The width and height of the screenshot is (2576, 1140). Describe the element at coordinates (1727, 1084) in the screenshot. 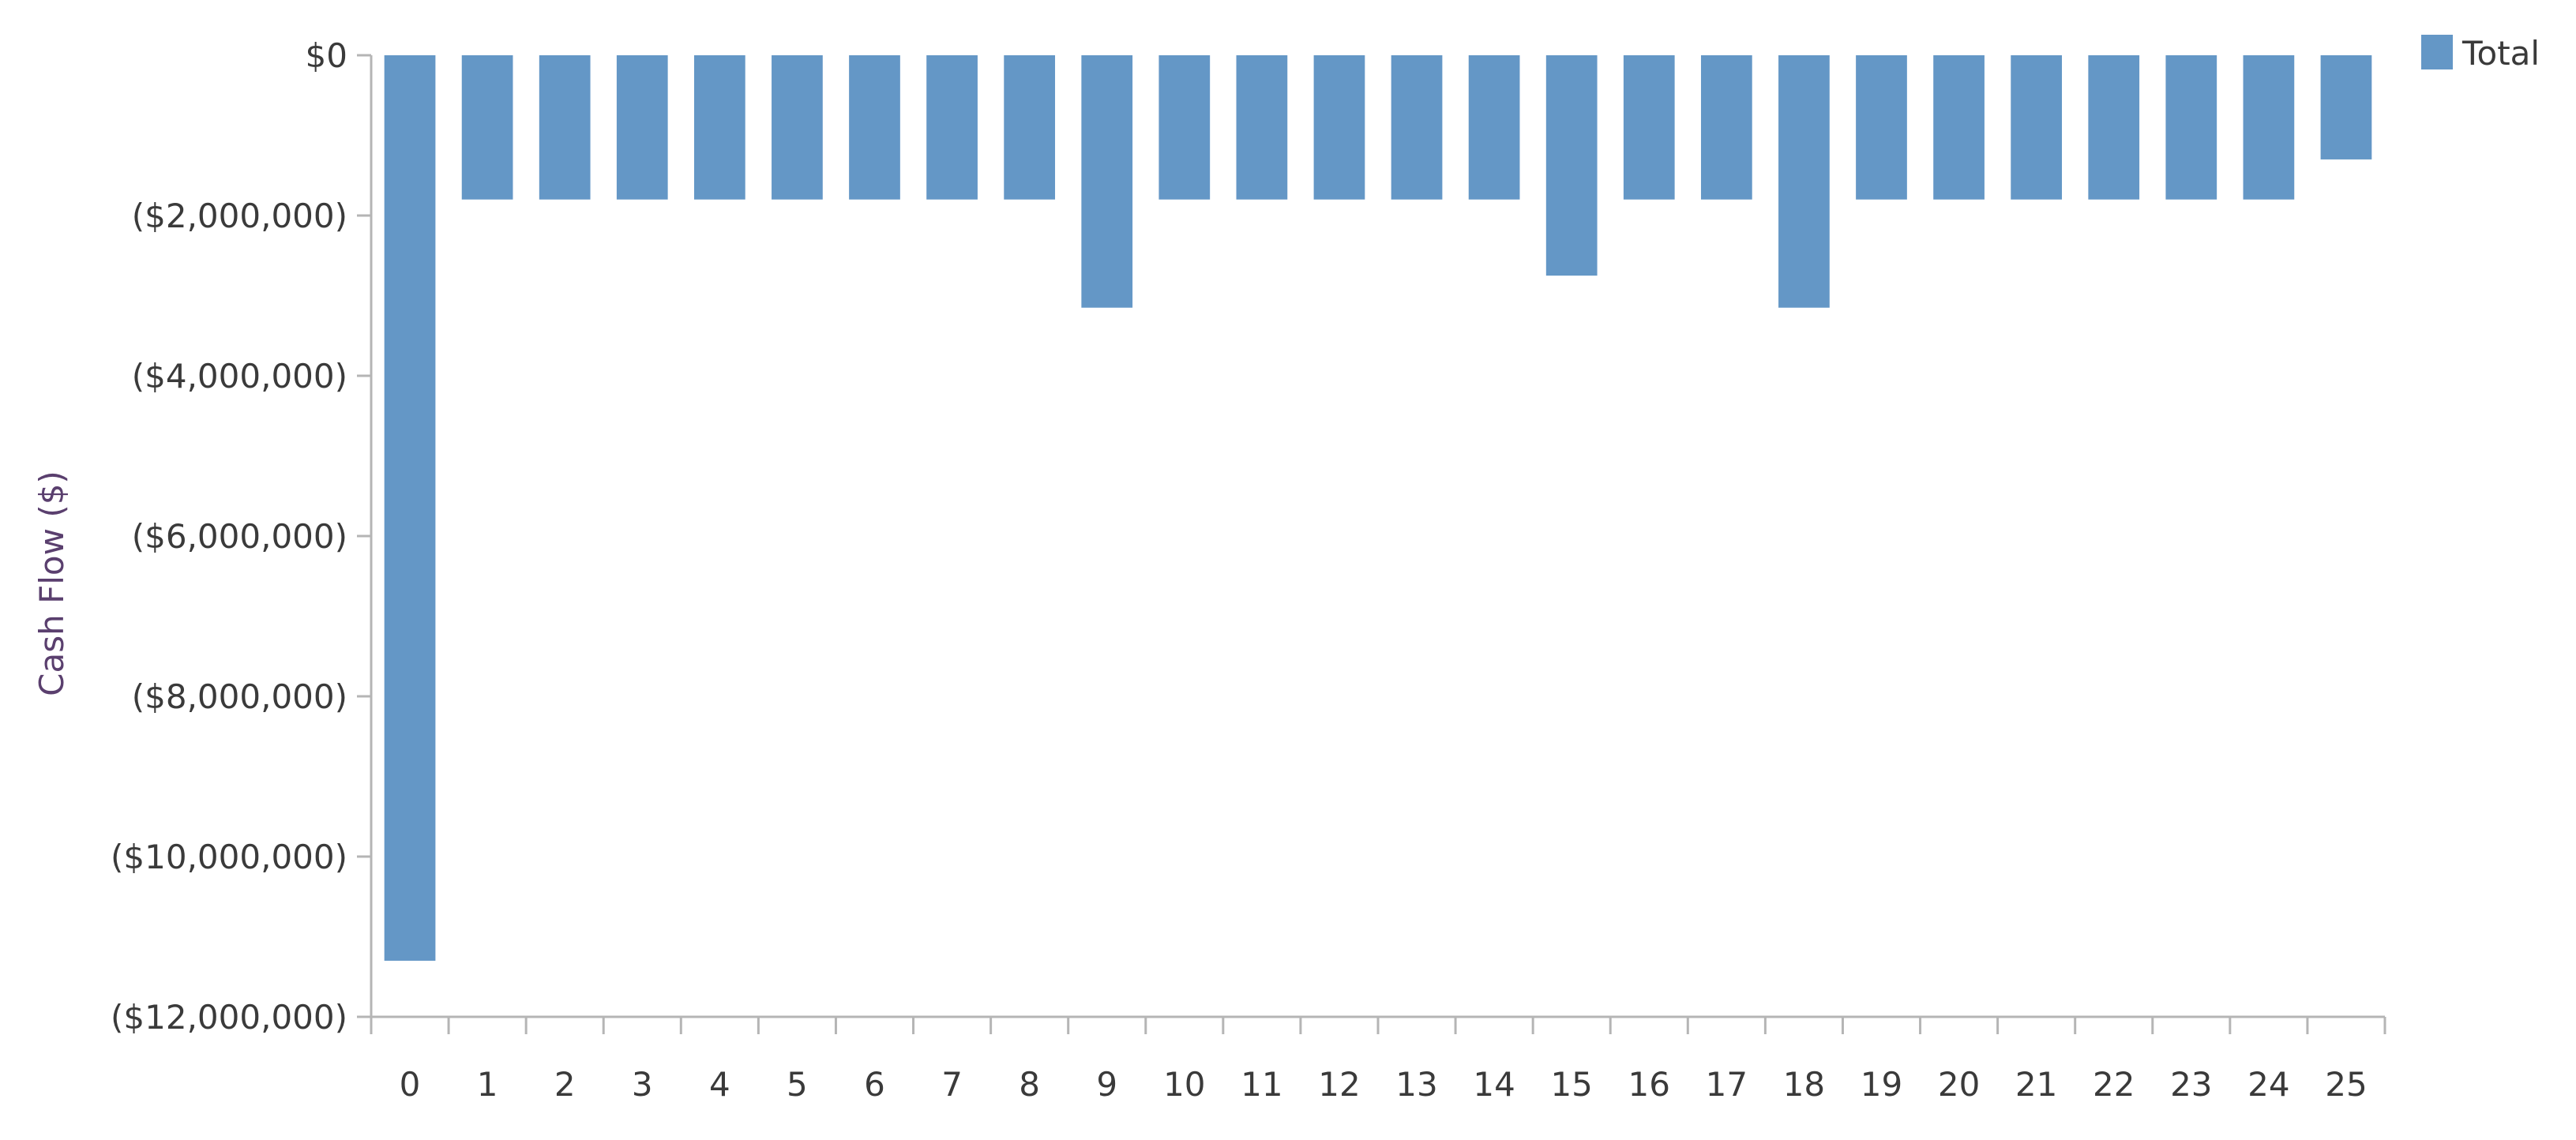

I see `x-tick-label: 17` at that location.